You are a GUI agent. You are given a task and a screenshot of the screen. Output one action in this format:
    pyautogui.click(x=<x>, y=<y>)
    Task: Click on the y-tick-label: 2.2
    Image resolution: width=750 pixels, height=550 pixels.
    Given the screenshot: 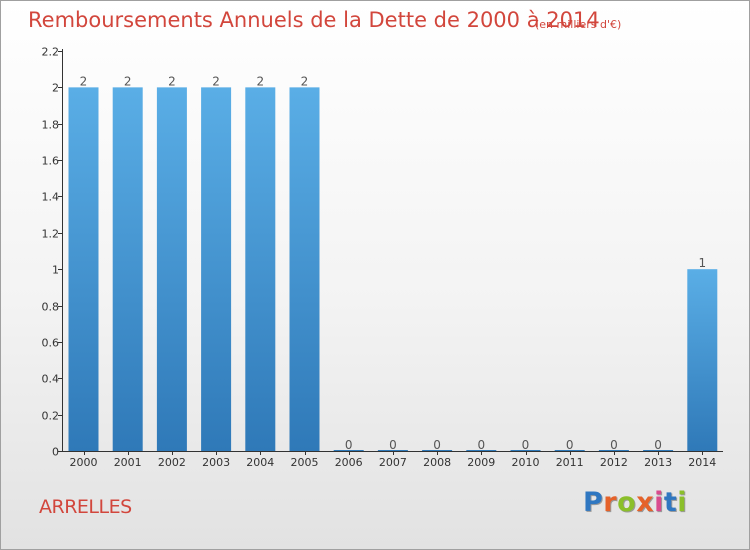 What is the action you would take?
    pyautogui.click(x=51, y=52)
    